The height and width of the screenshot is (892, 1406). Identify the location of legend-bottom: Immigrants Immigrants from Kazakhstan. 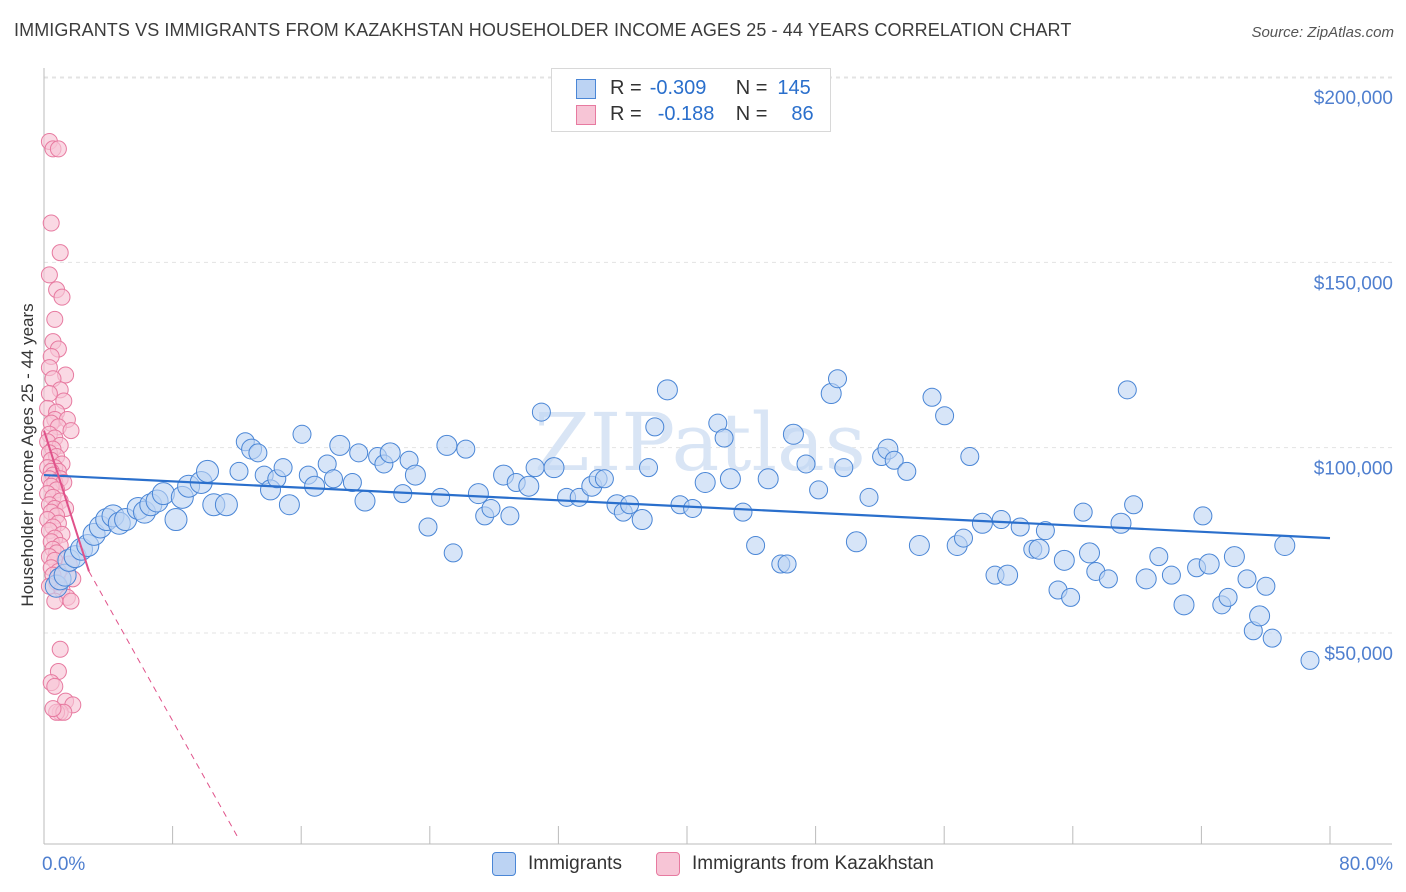
(703, 865).